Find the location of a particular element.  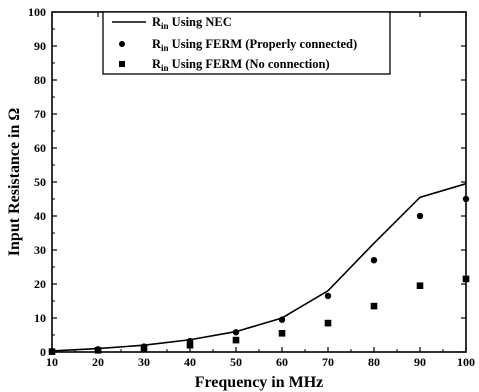

y-tick-label: 10 is located at coordinates (40, 318).